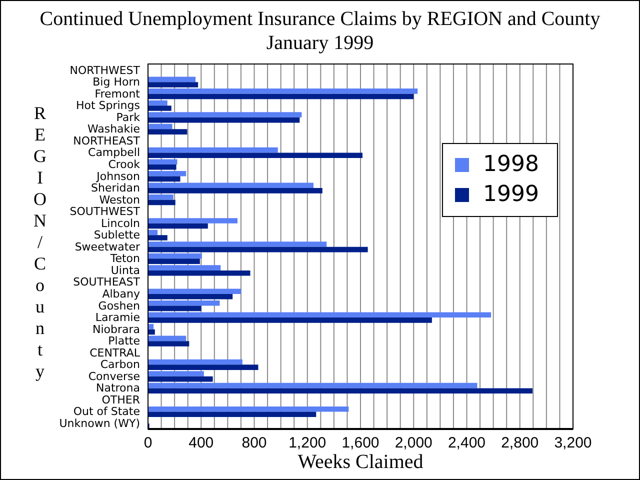 Image resolution: width=640 pixels, height=480 pixels. What do you see at coordinates (128, 117) in the screenshot?
I see `y-tick-label: Park` at bounding box center [128, 117].